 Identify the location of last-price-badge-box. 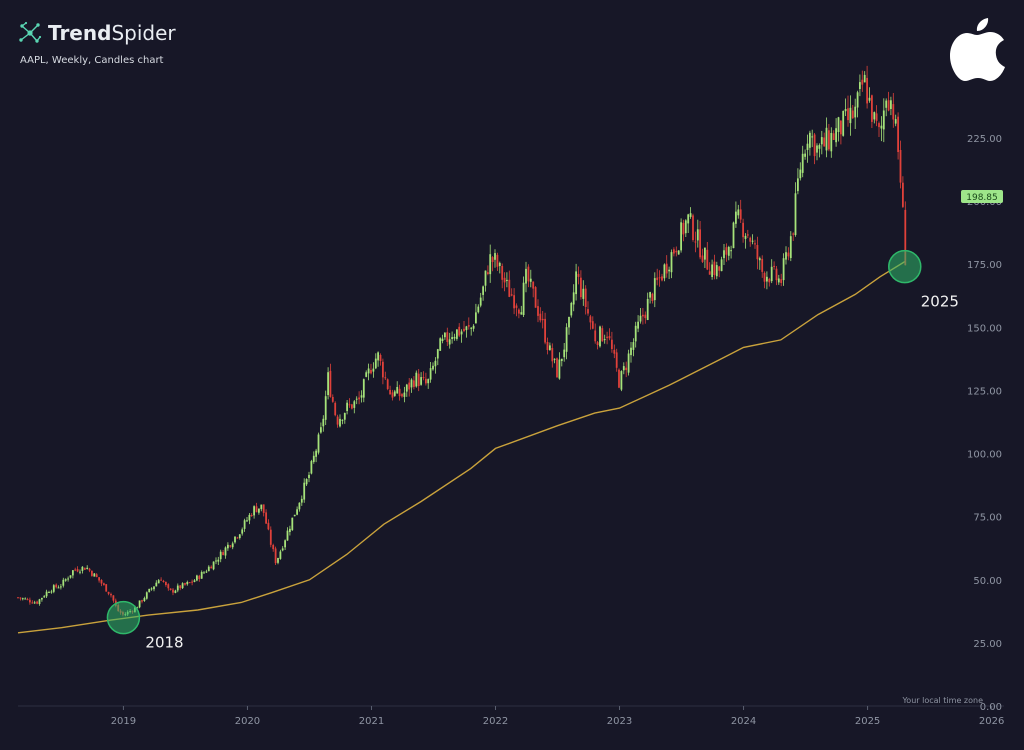
(982, 196).